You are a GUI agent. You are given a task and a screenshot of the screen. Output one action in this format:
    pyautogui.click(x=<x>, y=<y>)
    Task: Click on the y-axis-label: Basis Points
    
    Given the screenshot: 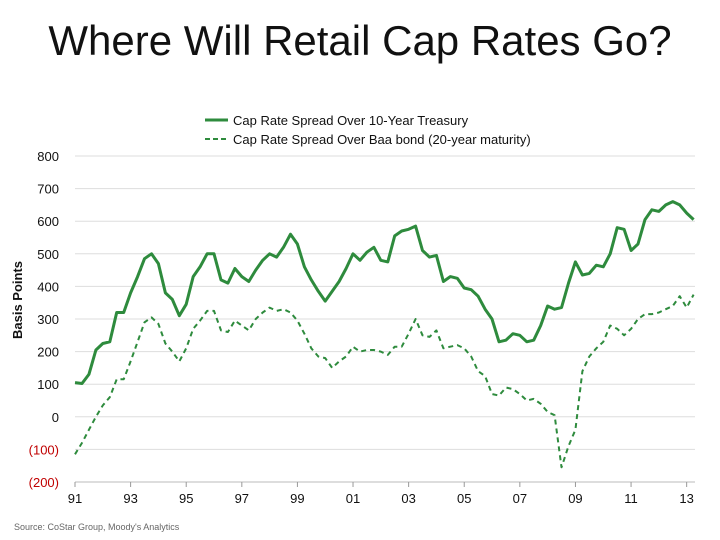 What is the action you would take?
    pyautogui.click(x=17, y=300)
    